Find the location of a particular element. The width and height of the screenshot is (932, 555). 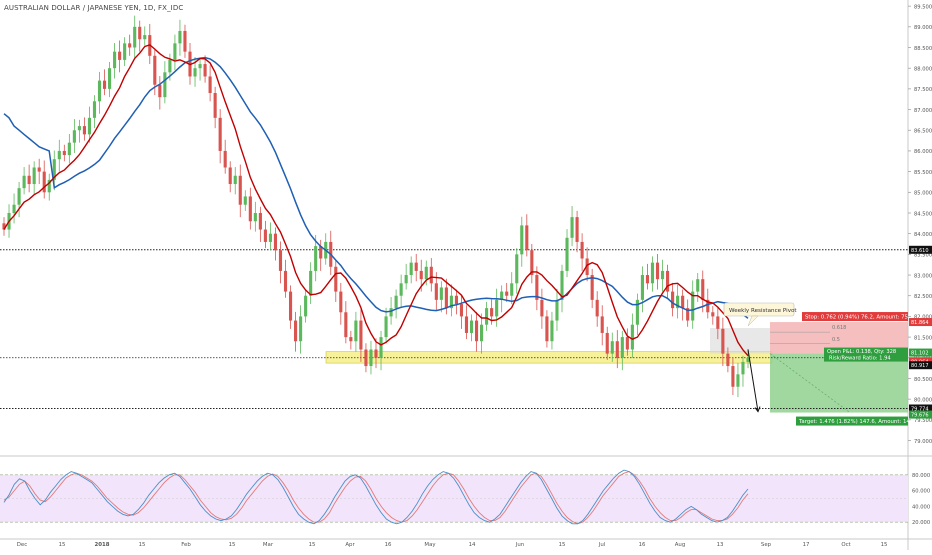

annotation-callout: Weekly Resistance Pivot is located at coordinates (760, 314).